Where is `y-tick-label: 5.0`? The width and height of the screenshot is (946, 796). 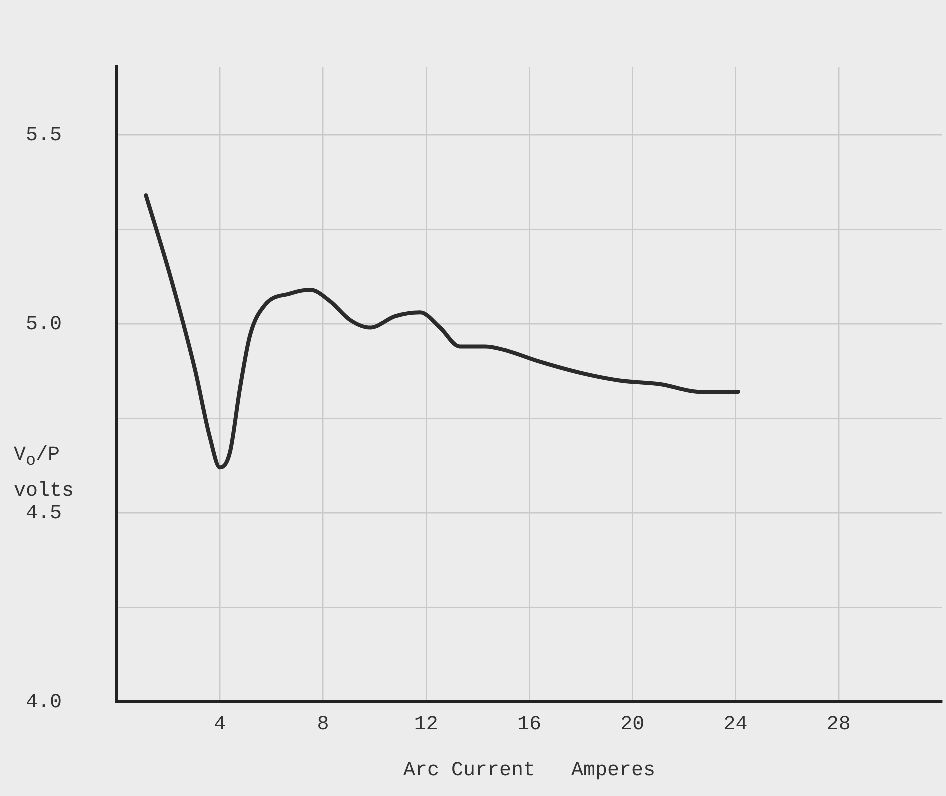
y-tick-label: 5.0 is located at coordinates (44, 324).